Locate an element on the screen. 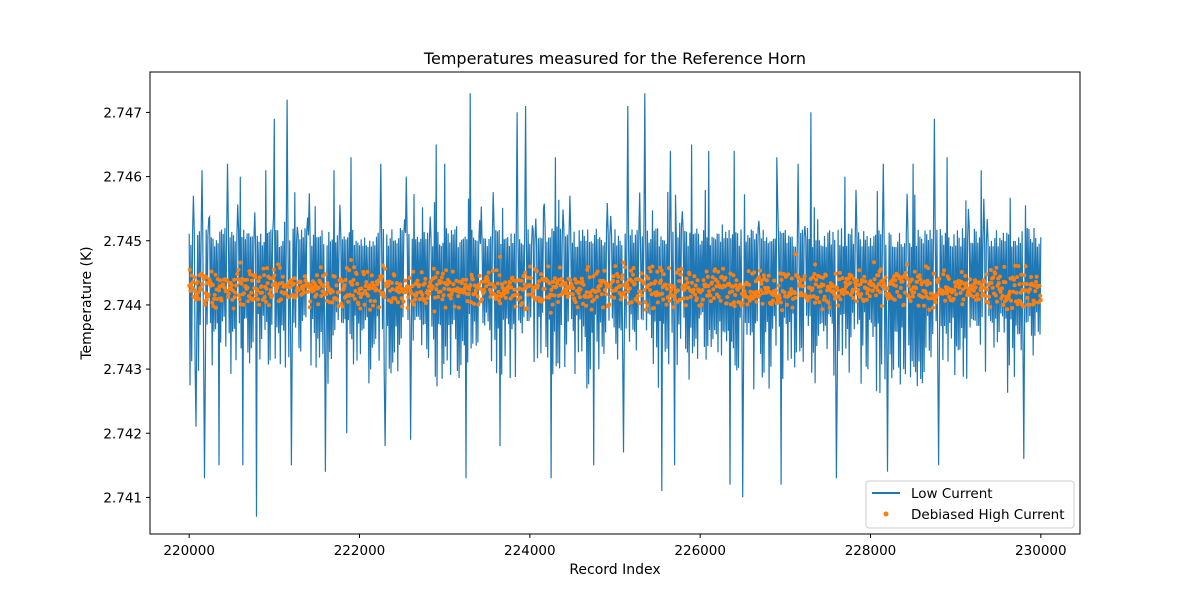 The width and height of the screenshot is (1200, 600). y-tick-label: 2.745 is located at coordinates (122, 242).